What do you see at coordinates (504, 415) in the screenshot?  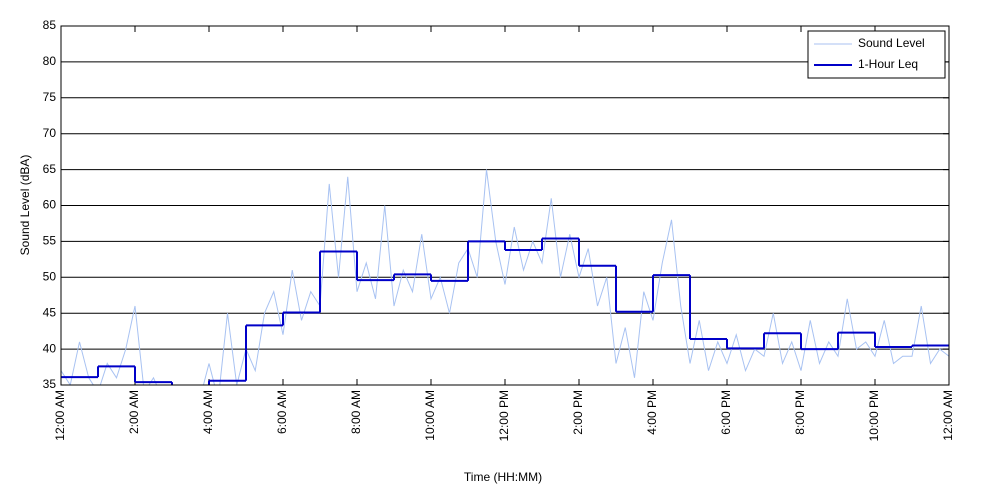 I see `x-tick-label: 12:00 PM` at bounding box center [504, 415].